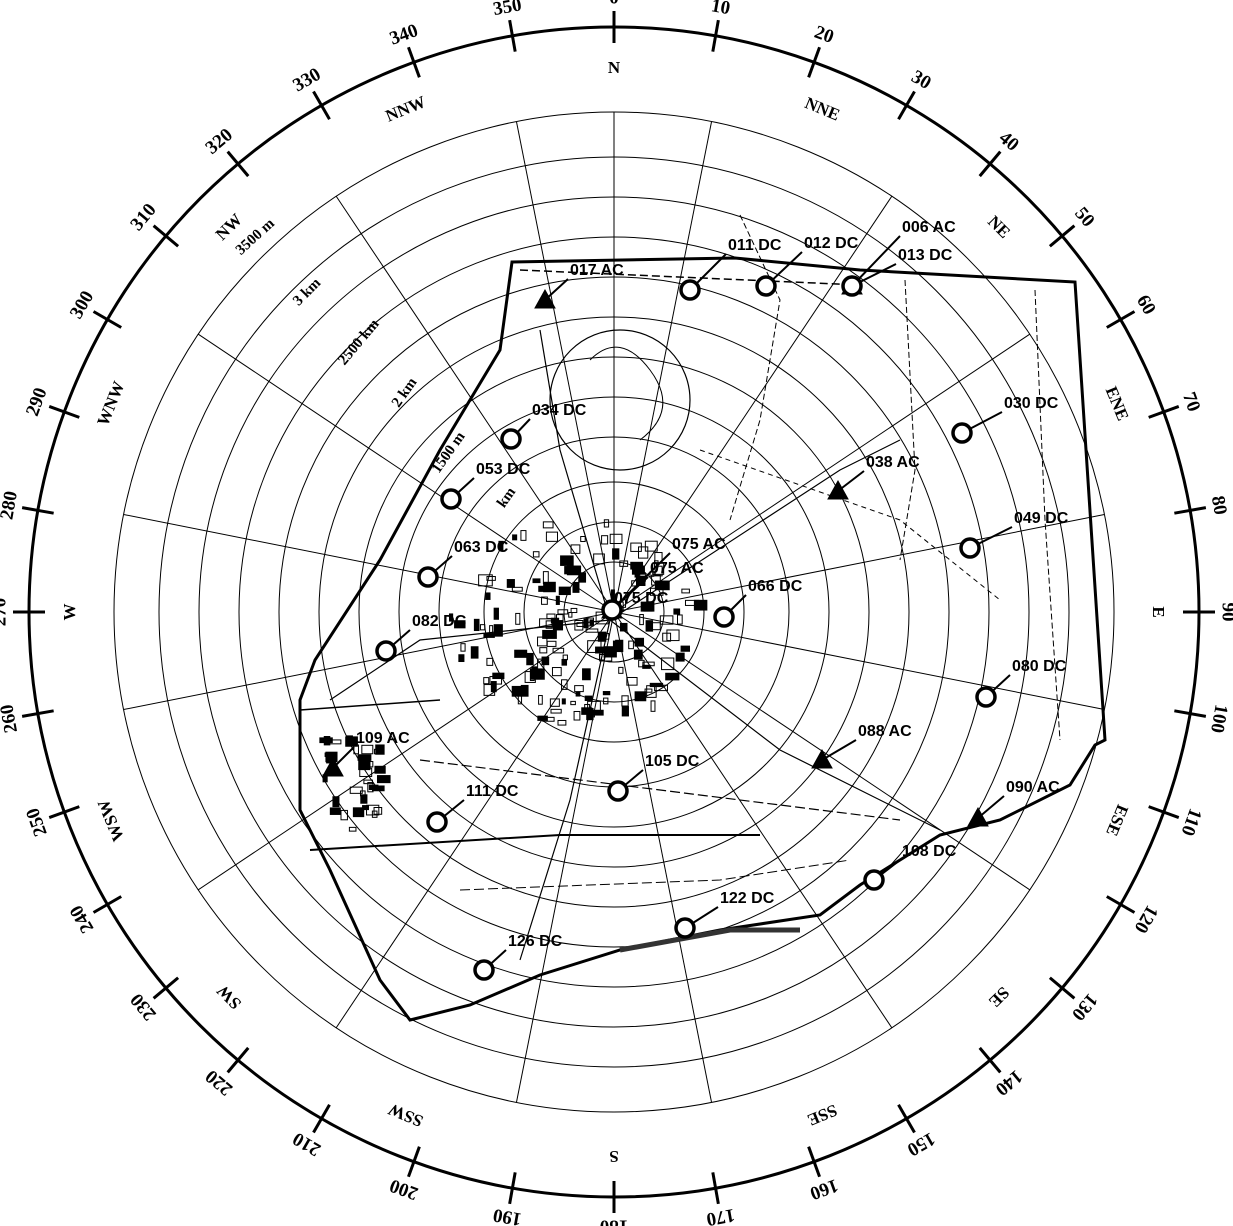  What do you see at coordinates (1005, 419) in the screenshot?
I see `station-030-dc: 030 DC` at bounding box center [1005, 419].